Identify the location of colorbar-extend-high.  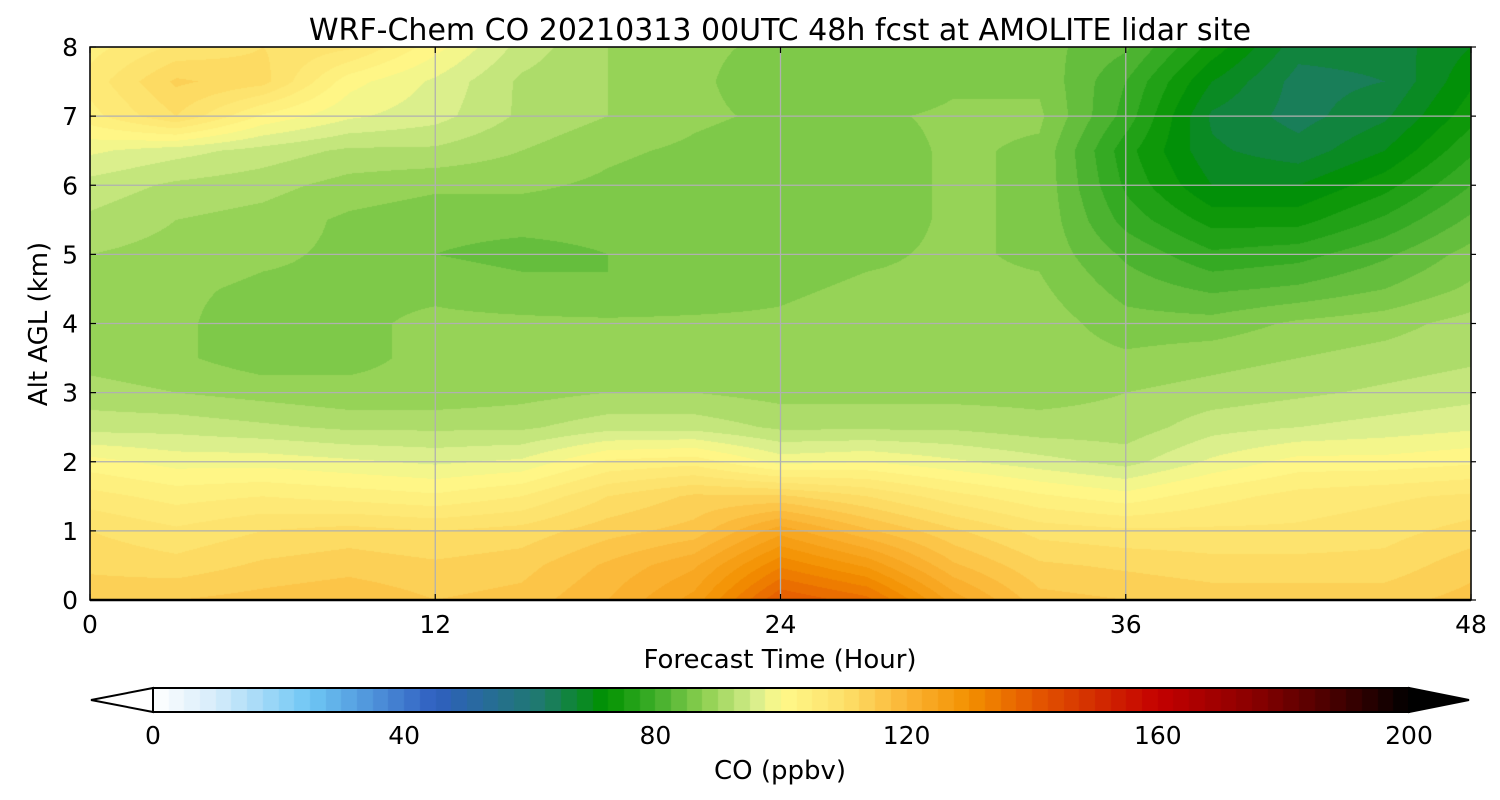
(1439, 700).